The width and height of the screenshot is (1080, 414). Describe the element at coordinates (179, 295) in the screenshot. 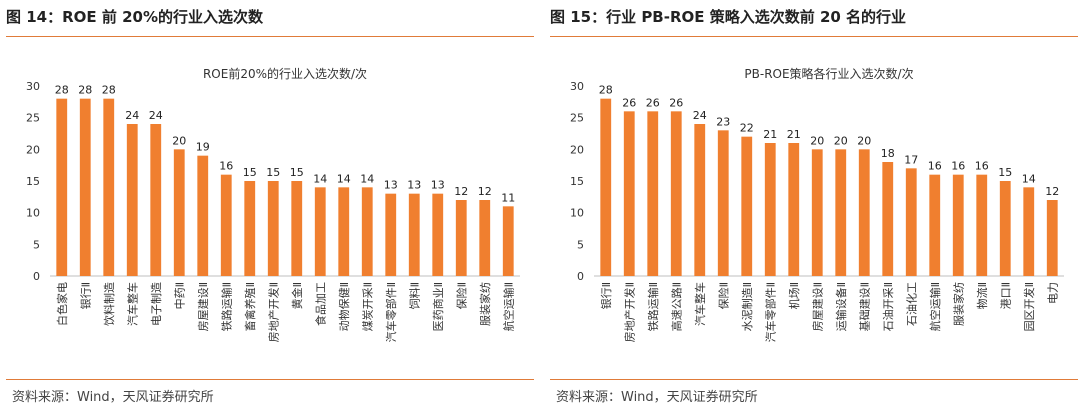

I see `x-tick-label: 中药Ⅱ` at that location.